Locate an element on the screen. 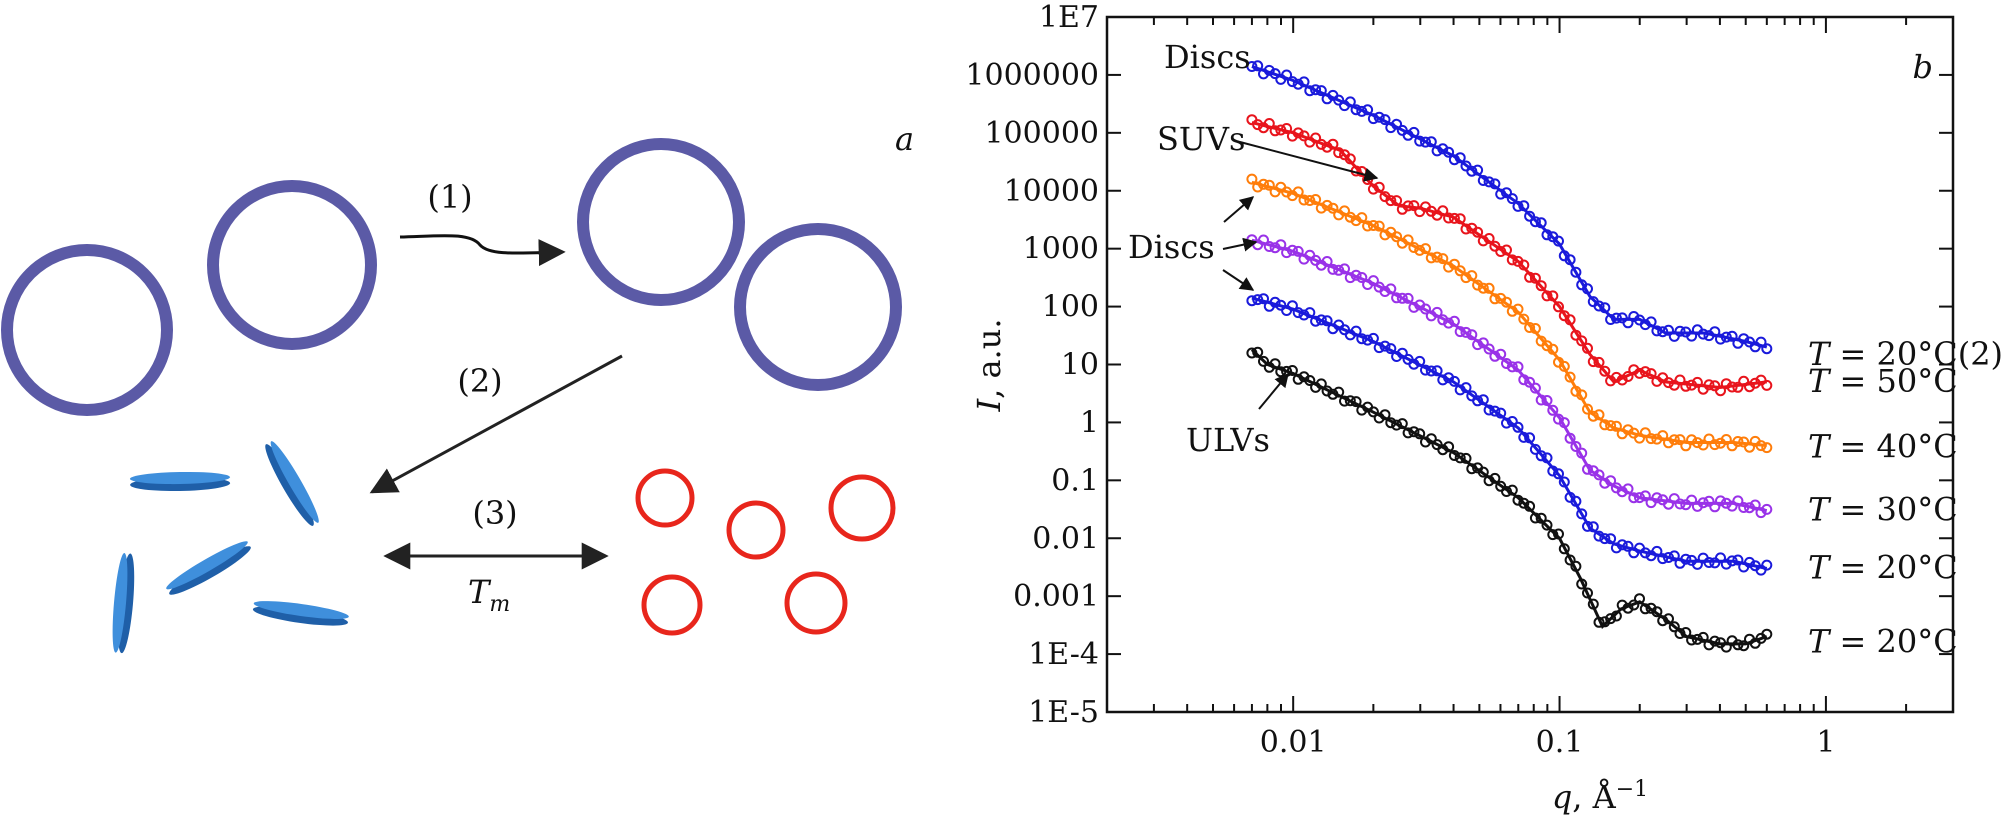 Image resolution: width=2010 pixels, height=816 pixels. y-tick-label: 1 is located at coordinates (1089, 422).